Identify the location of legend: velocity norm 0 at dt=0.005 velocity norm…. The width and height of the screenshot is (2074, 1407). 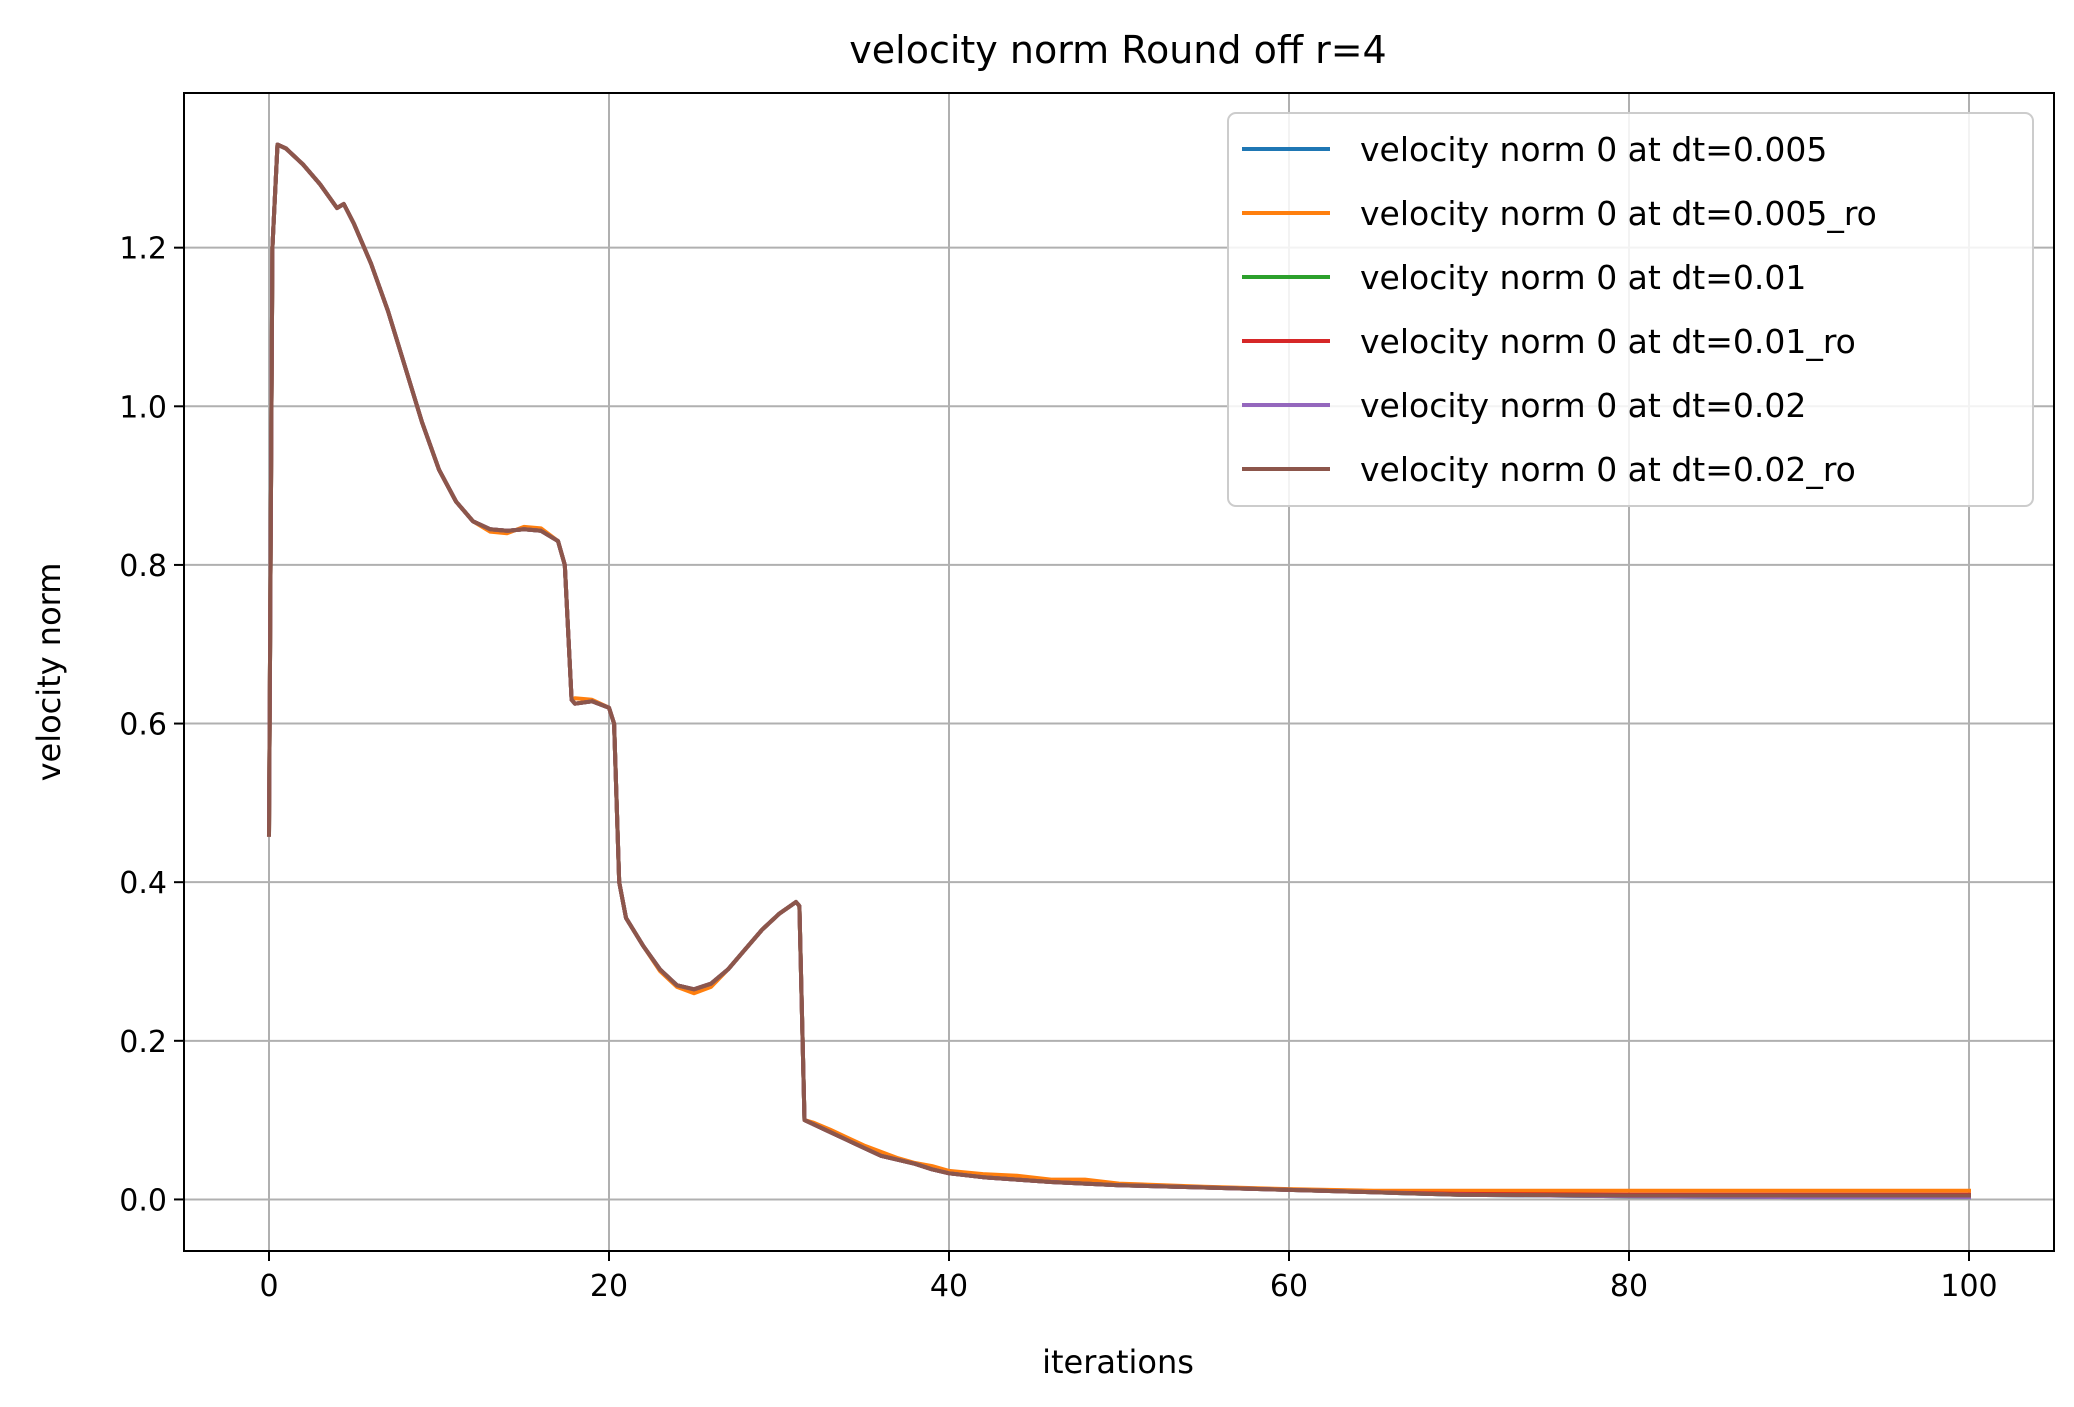
(1630, 309).